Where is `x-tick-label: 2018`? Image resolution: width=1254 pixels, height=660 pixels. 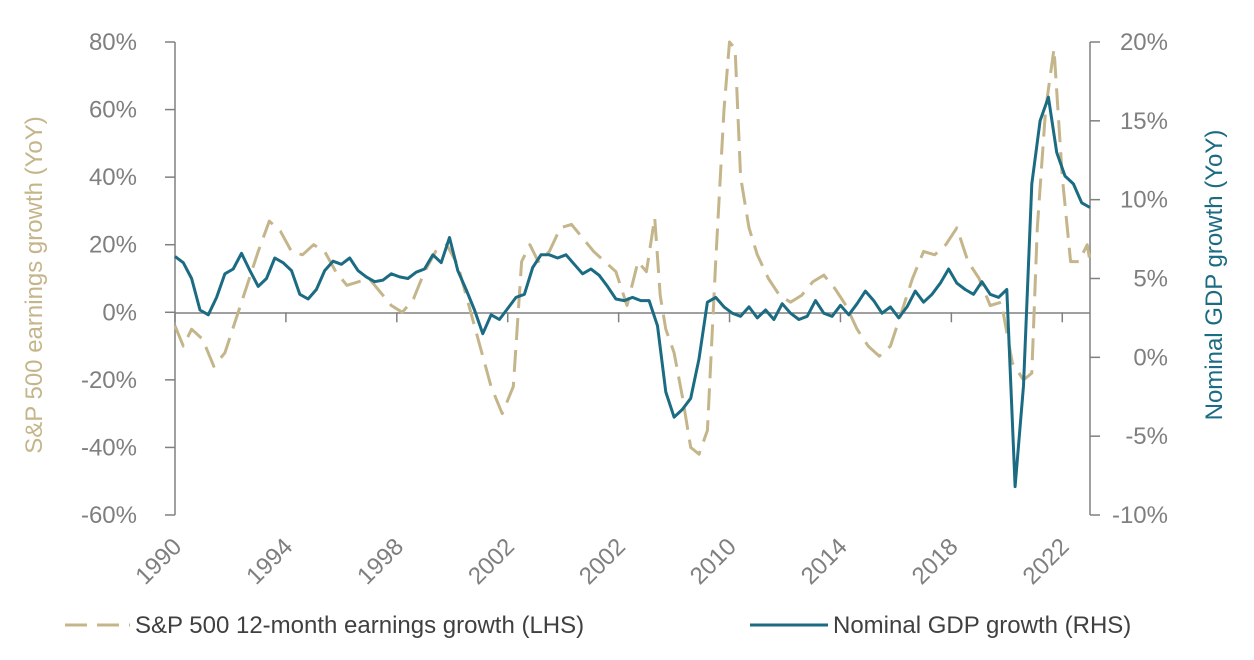
x-tick-label: 2018 is located at coordinates (935, 561).